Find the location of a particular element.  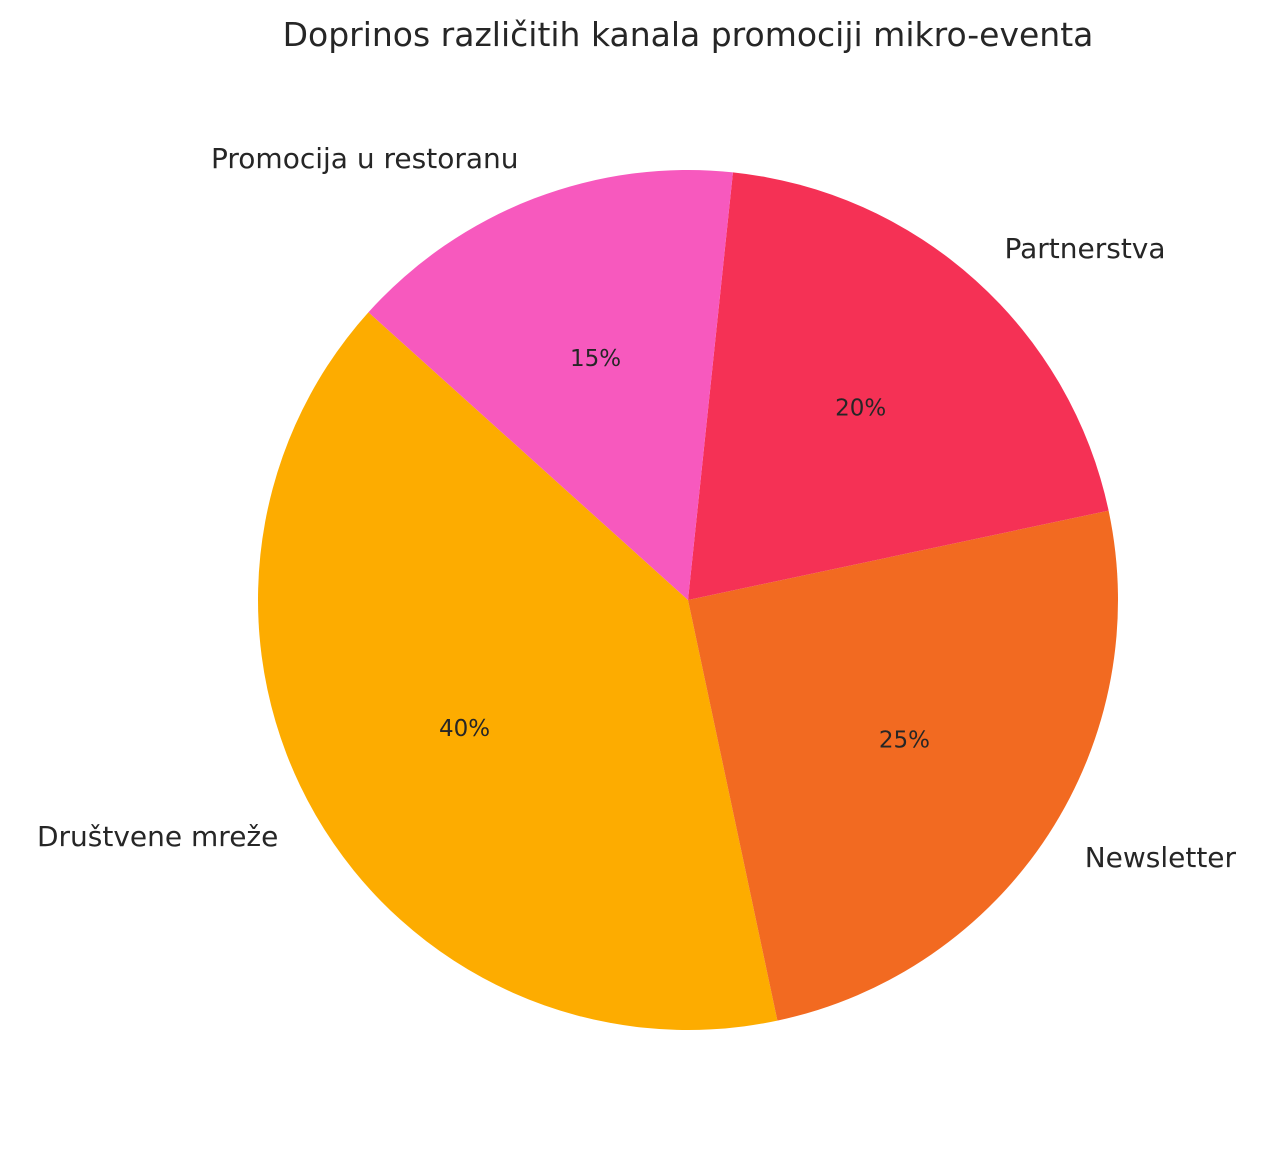

slice-percent-label: 25% is located at coordinates (904, 741).